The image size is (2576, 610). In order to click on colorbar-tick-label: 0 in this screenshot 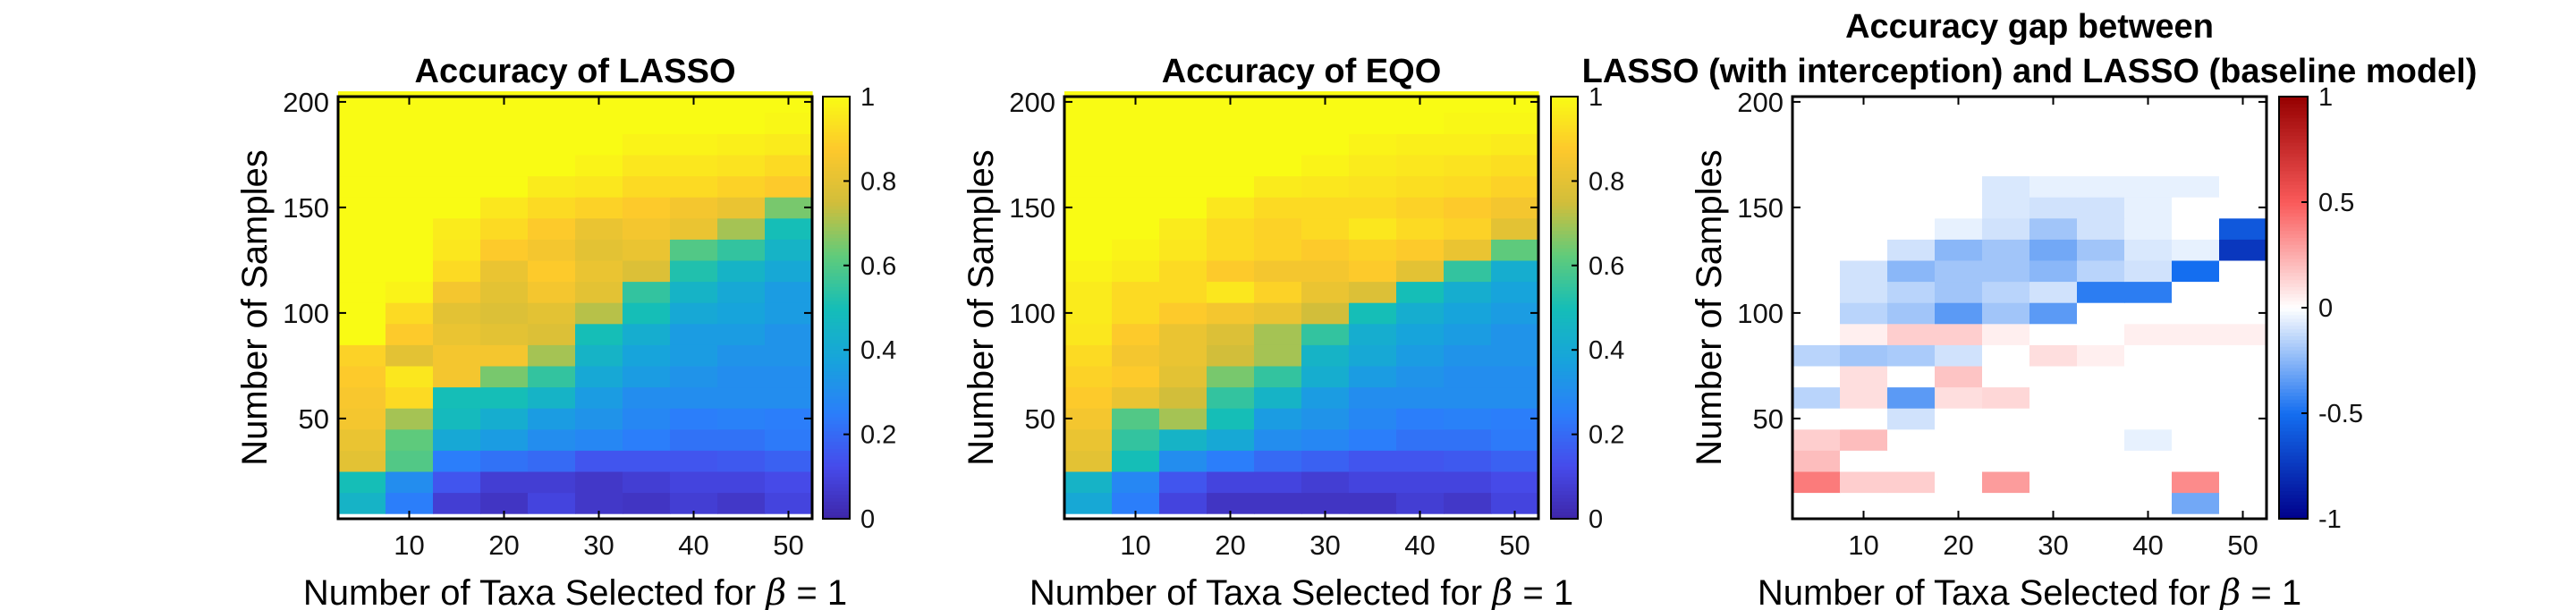, I will do `click(867, 519)`.